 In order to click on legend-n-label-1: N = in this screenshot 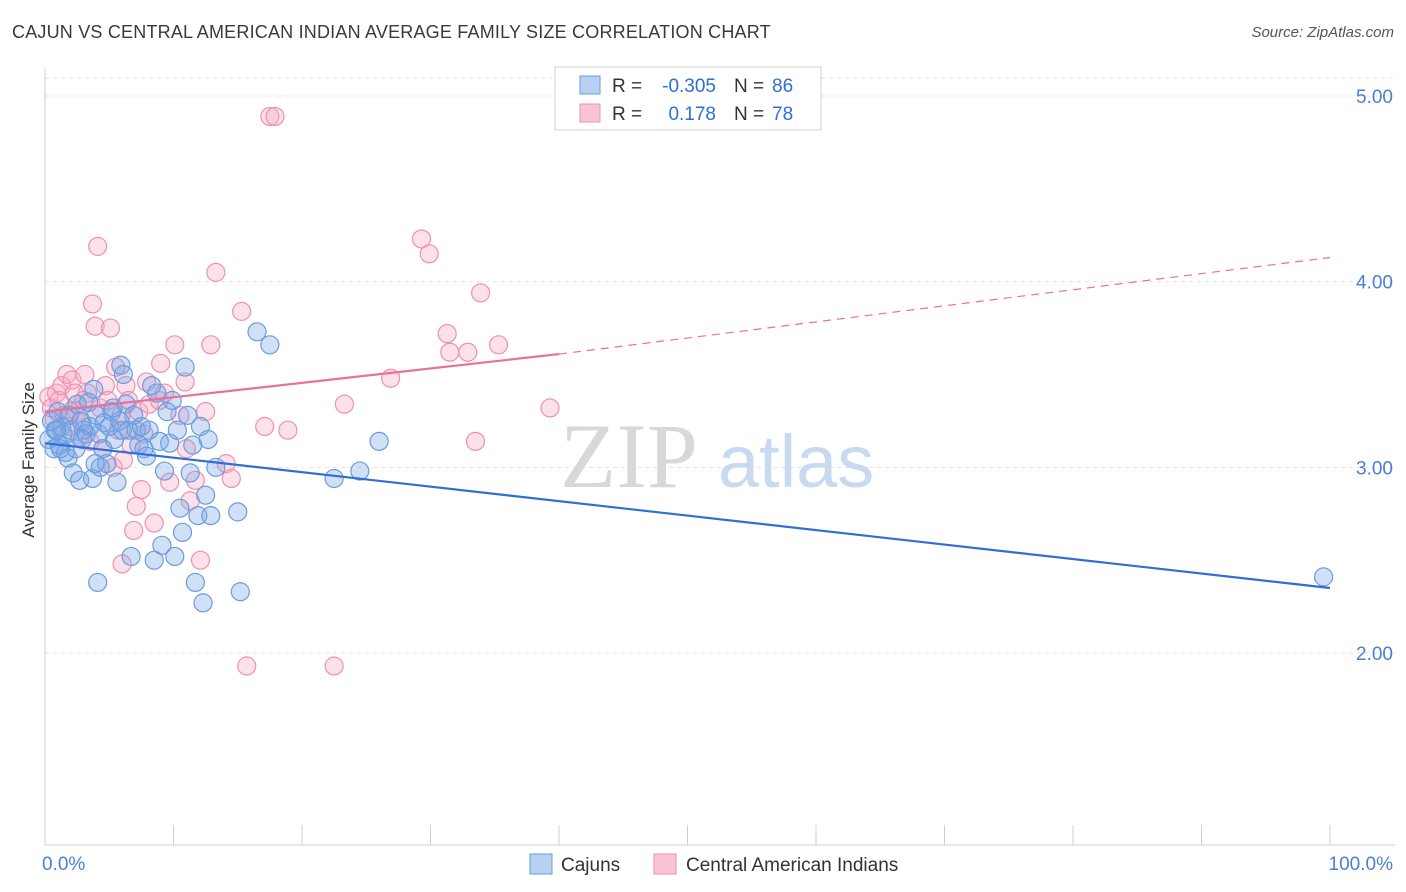, I will do `click(749, 86)`.